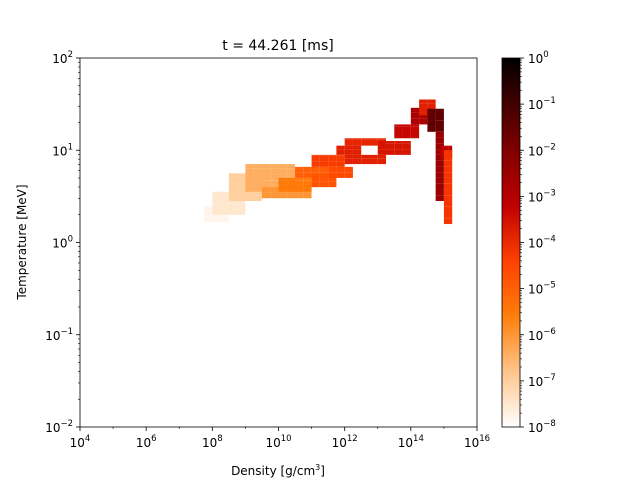 The width and height of the screenshot is (640, 480). What do you see at coordinates (477, 442) in the screenshot?
I see `x-tick-label: 1016` at bounding box center [477, 442].